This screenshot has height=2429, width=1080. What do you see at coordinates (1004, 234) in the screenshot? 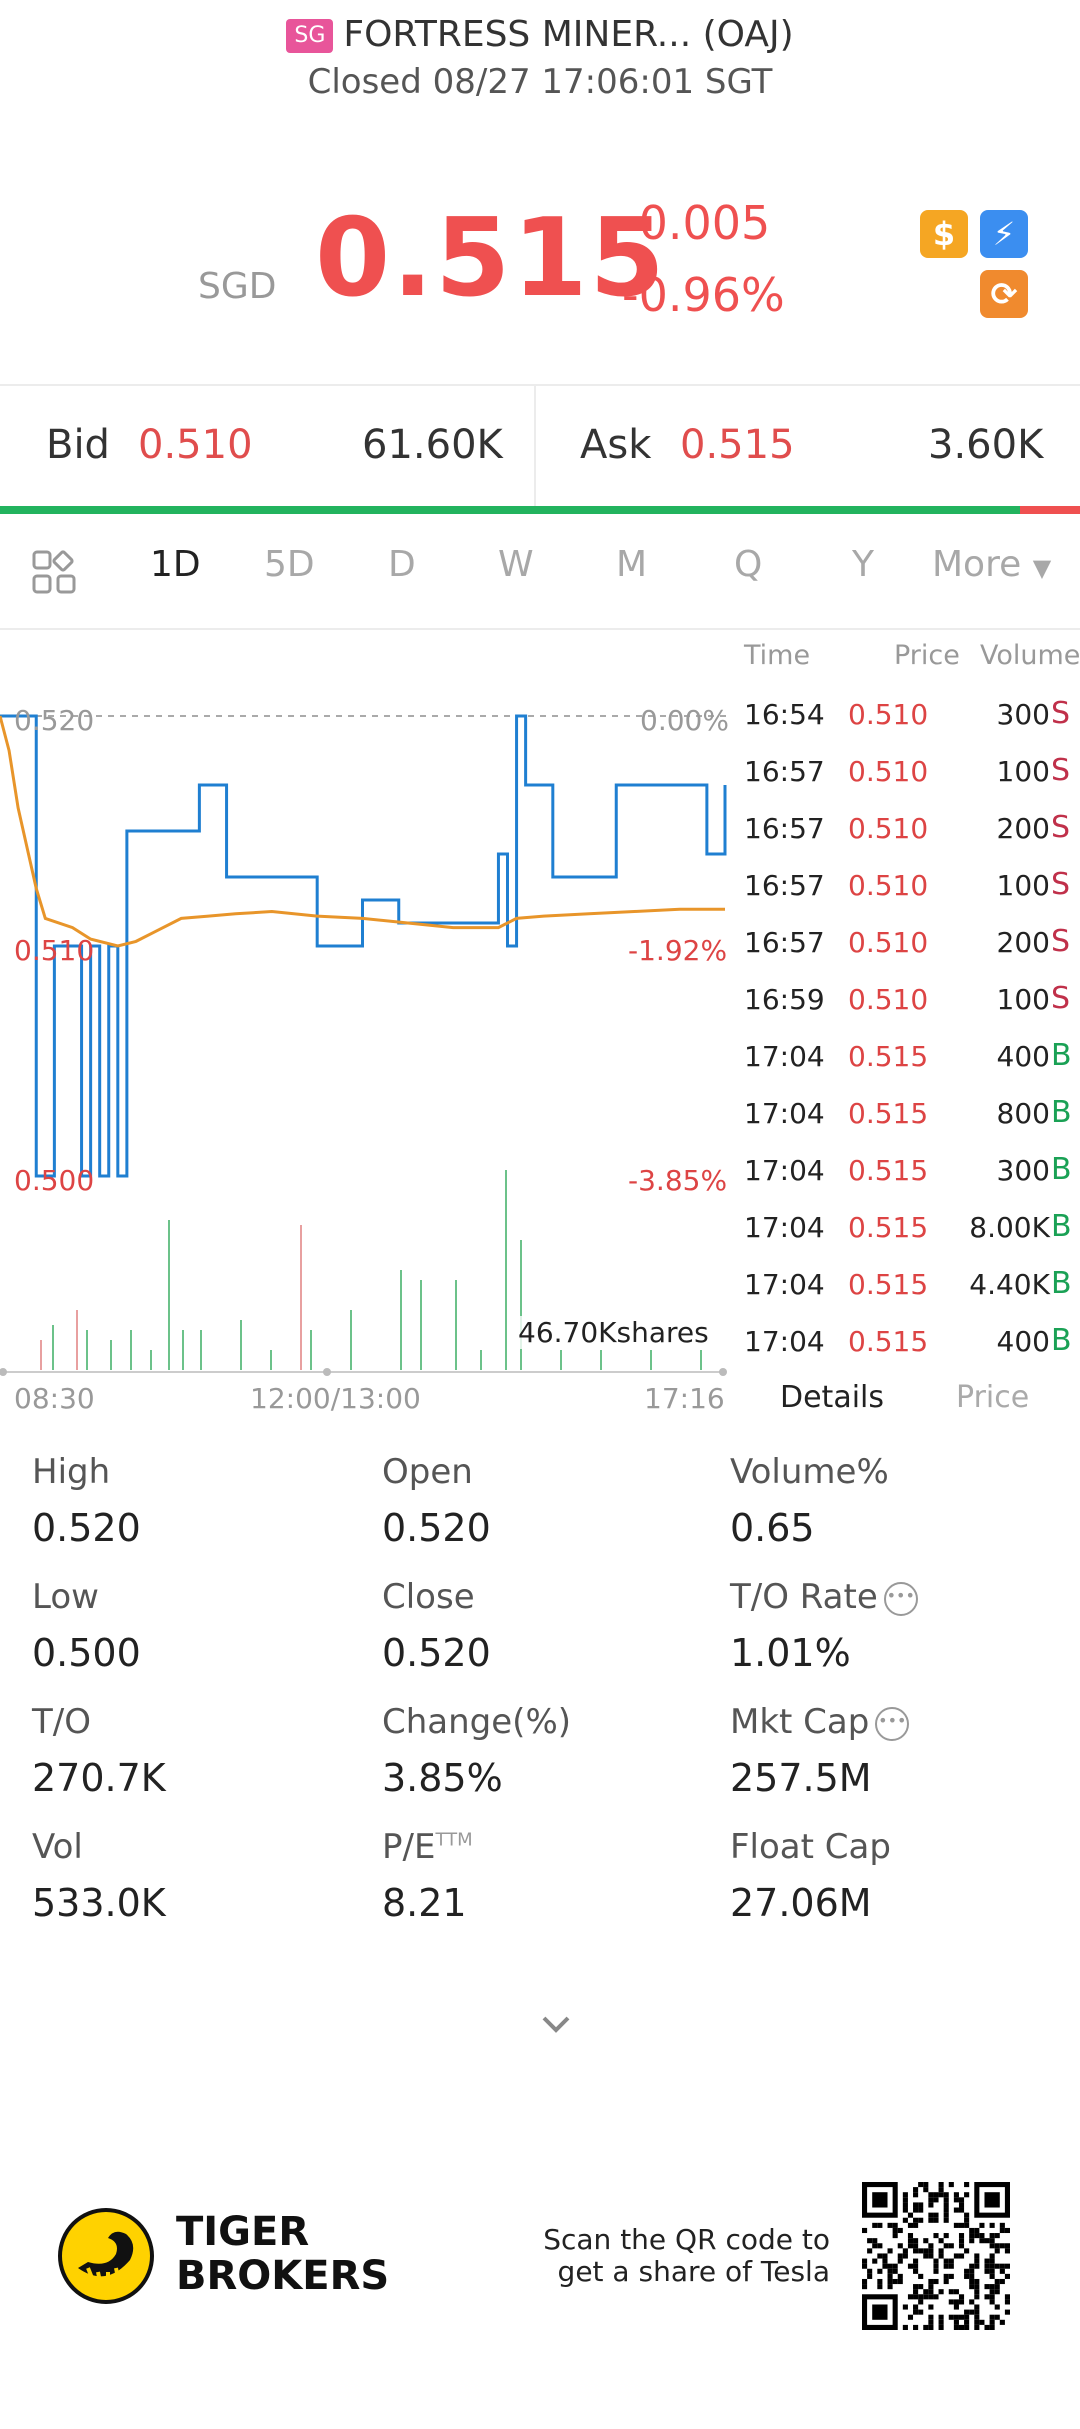
I see `lightning-icon: ⚡` at bounding box center [1004, 234].